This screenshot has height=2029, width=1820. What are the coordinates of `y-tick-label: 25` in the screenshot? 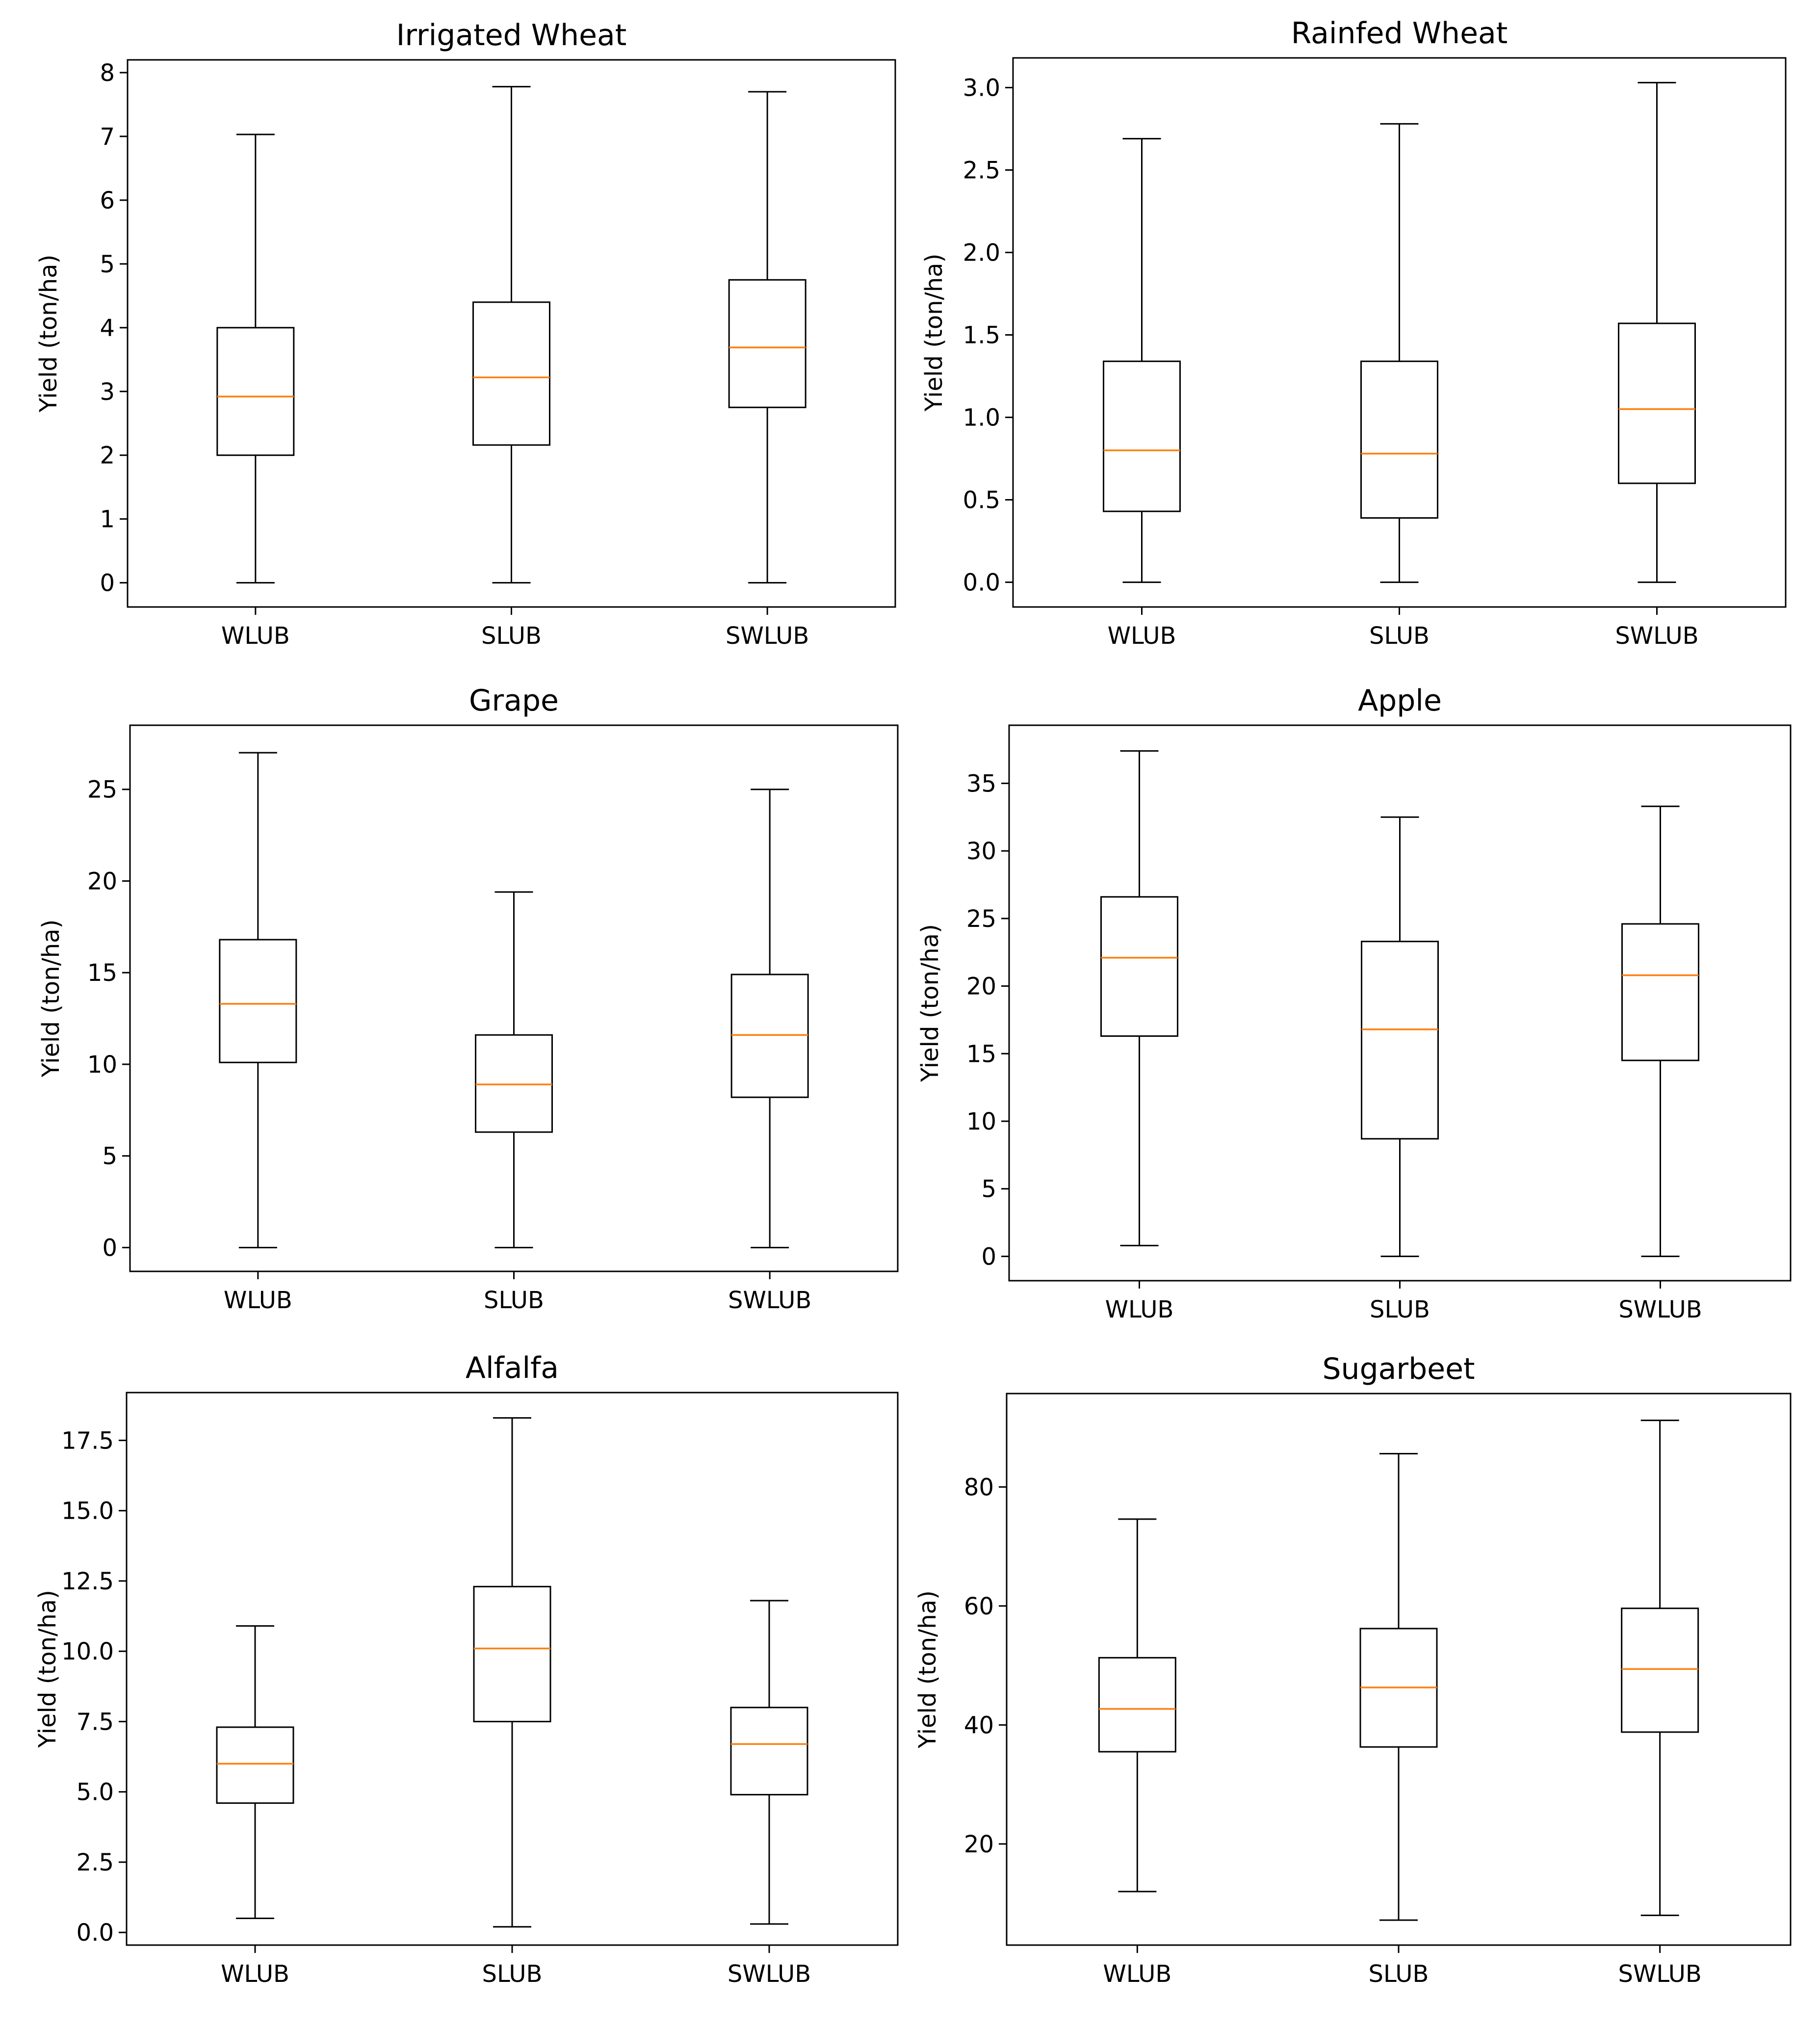 It's located at (102, 790).